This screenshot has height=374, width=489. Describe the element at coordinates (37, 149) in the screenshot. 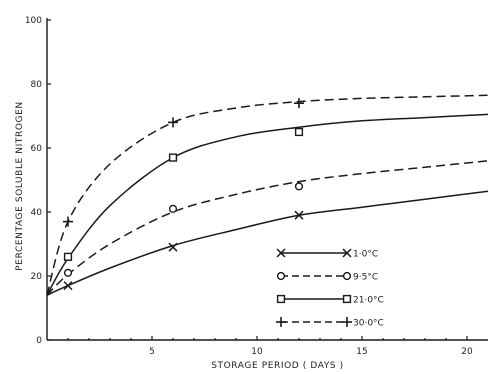

I see `y-tick-label: 60` at that location.